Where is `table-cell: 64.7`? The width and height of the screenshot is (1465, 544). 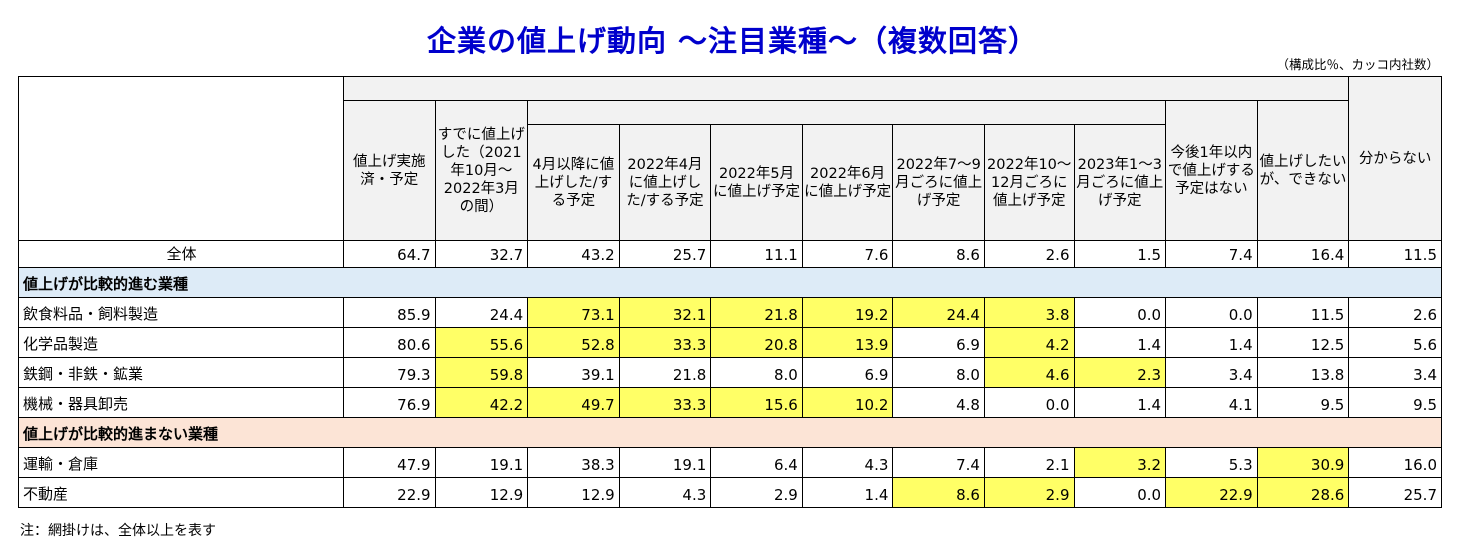
table-cell: 64.7 is located at coordinates (389, 254).